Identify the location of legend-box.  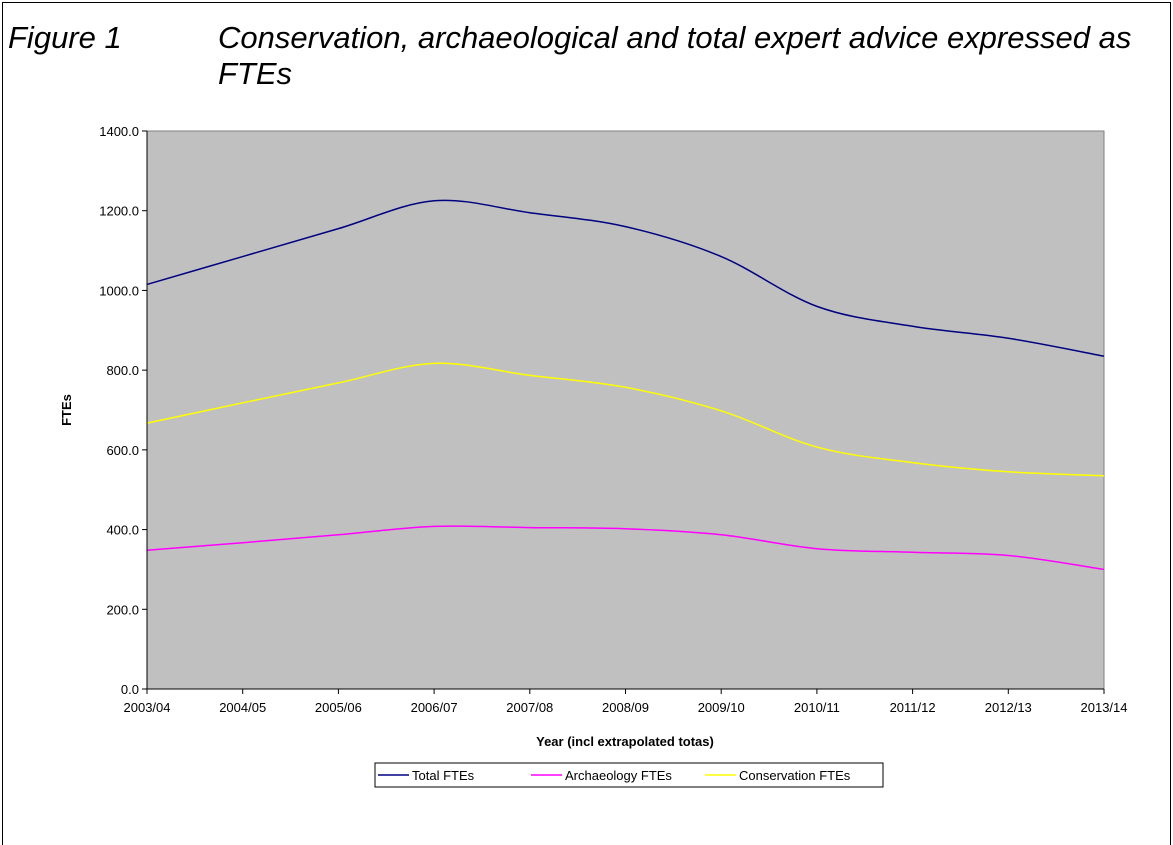
(629, 775).